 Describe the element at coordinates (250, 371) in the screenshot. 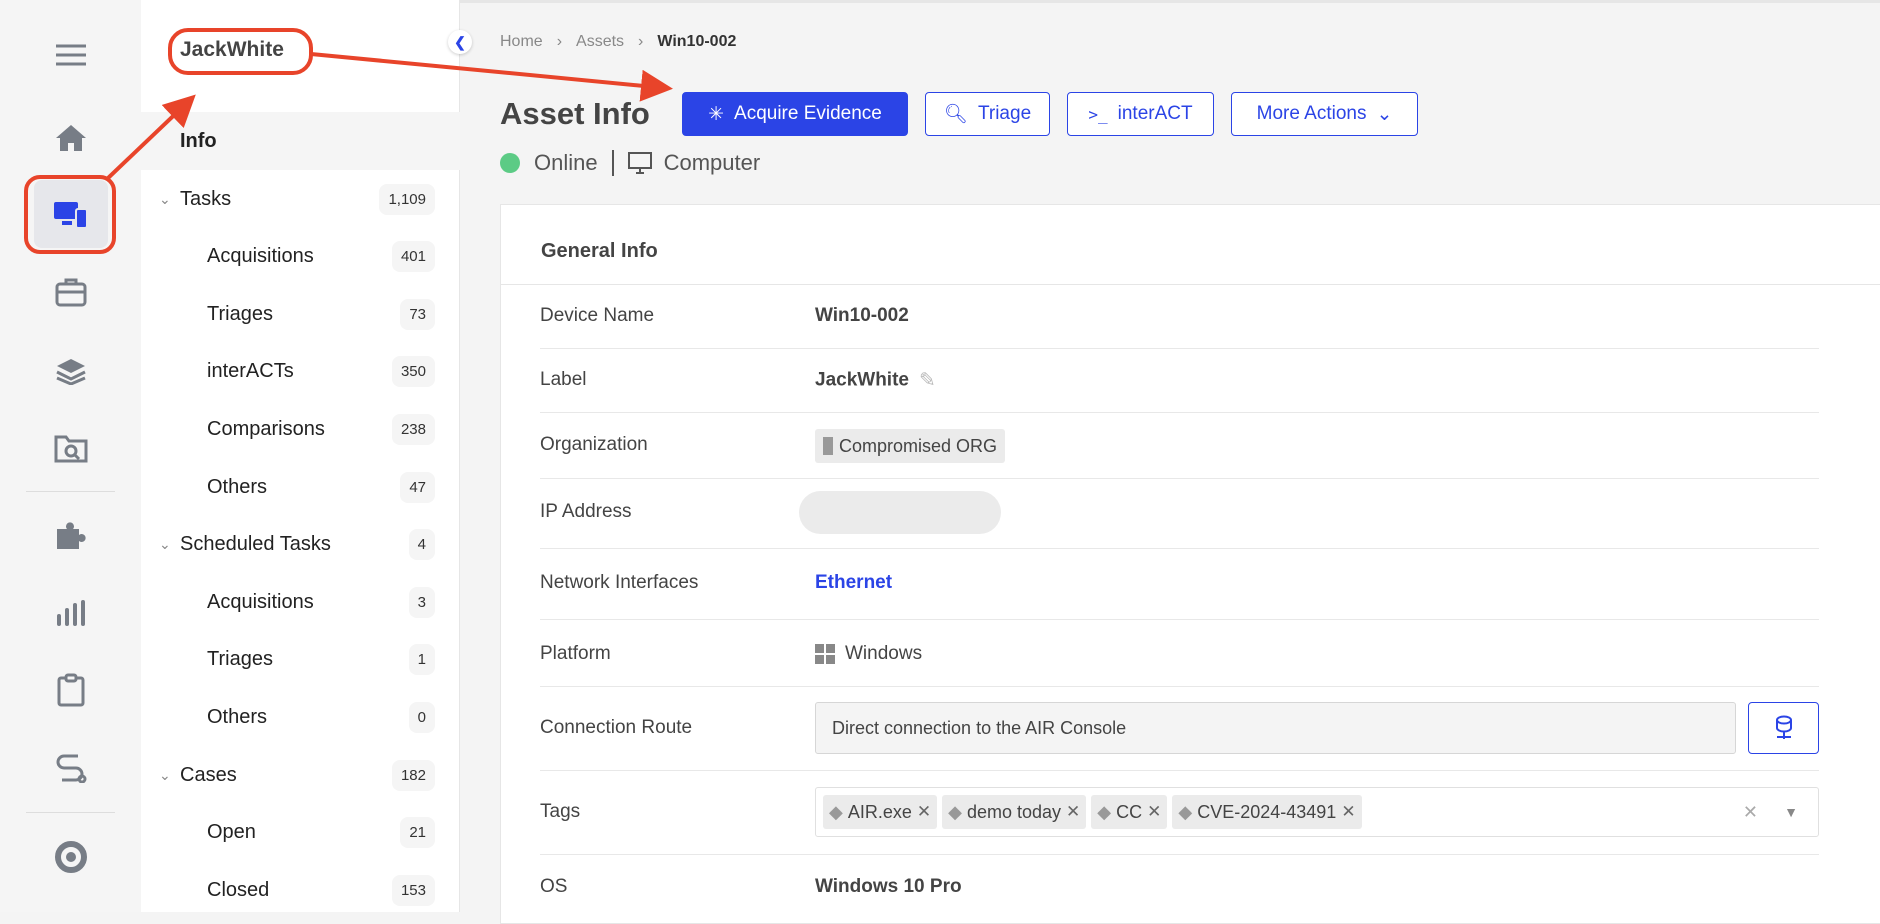

I see `sidebar-item-label: interACTs` at that location.